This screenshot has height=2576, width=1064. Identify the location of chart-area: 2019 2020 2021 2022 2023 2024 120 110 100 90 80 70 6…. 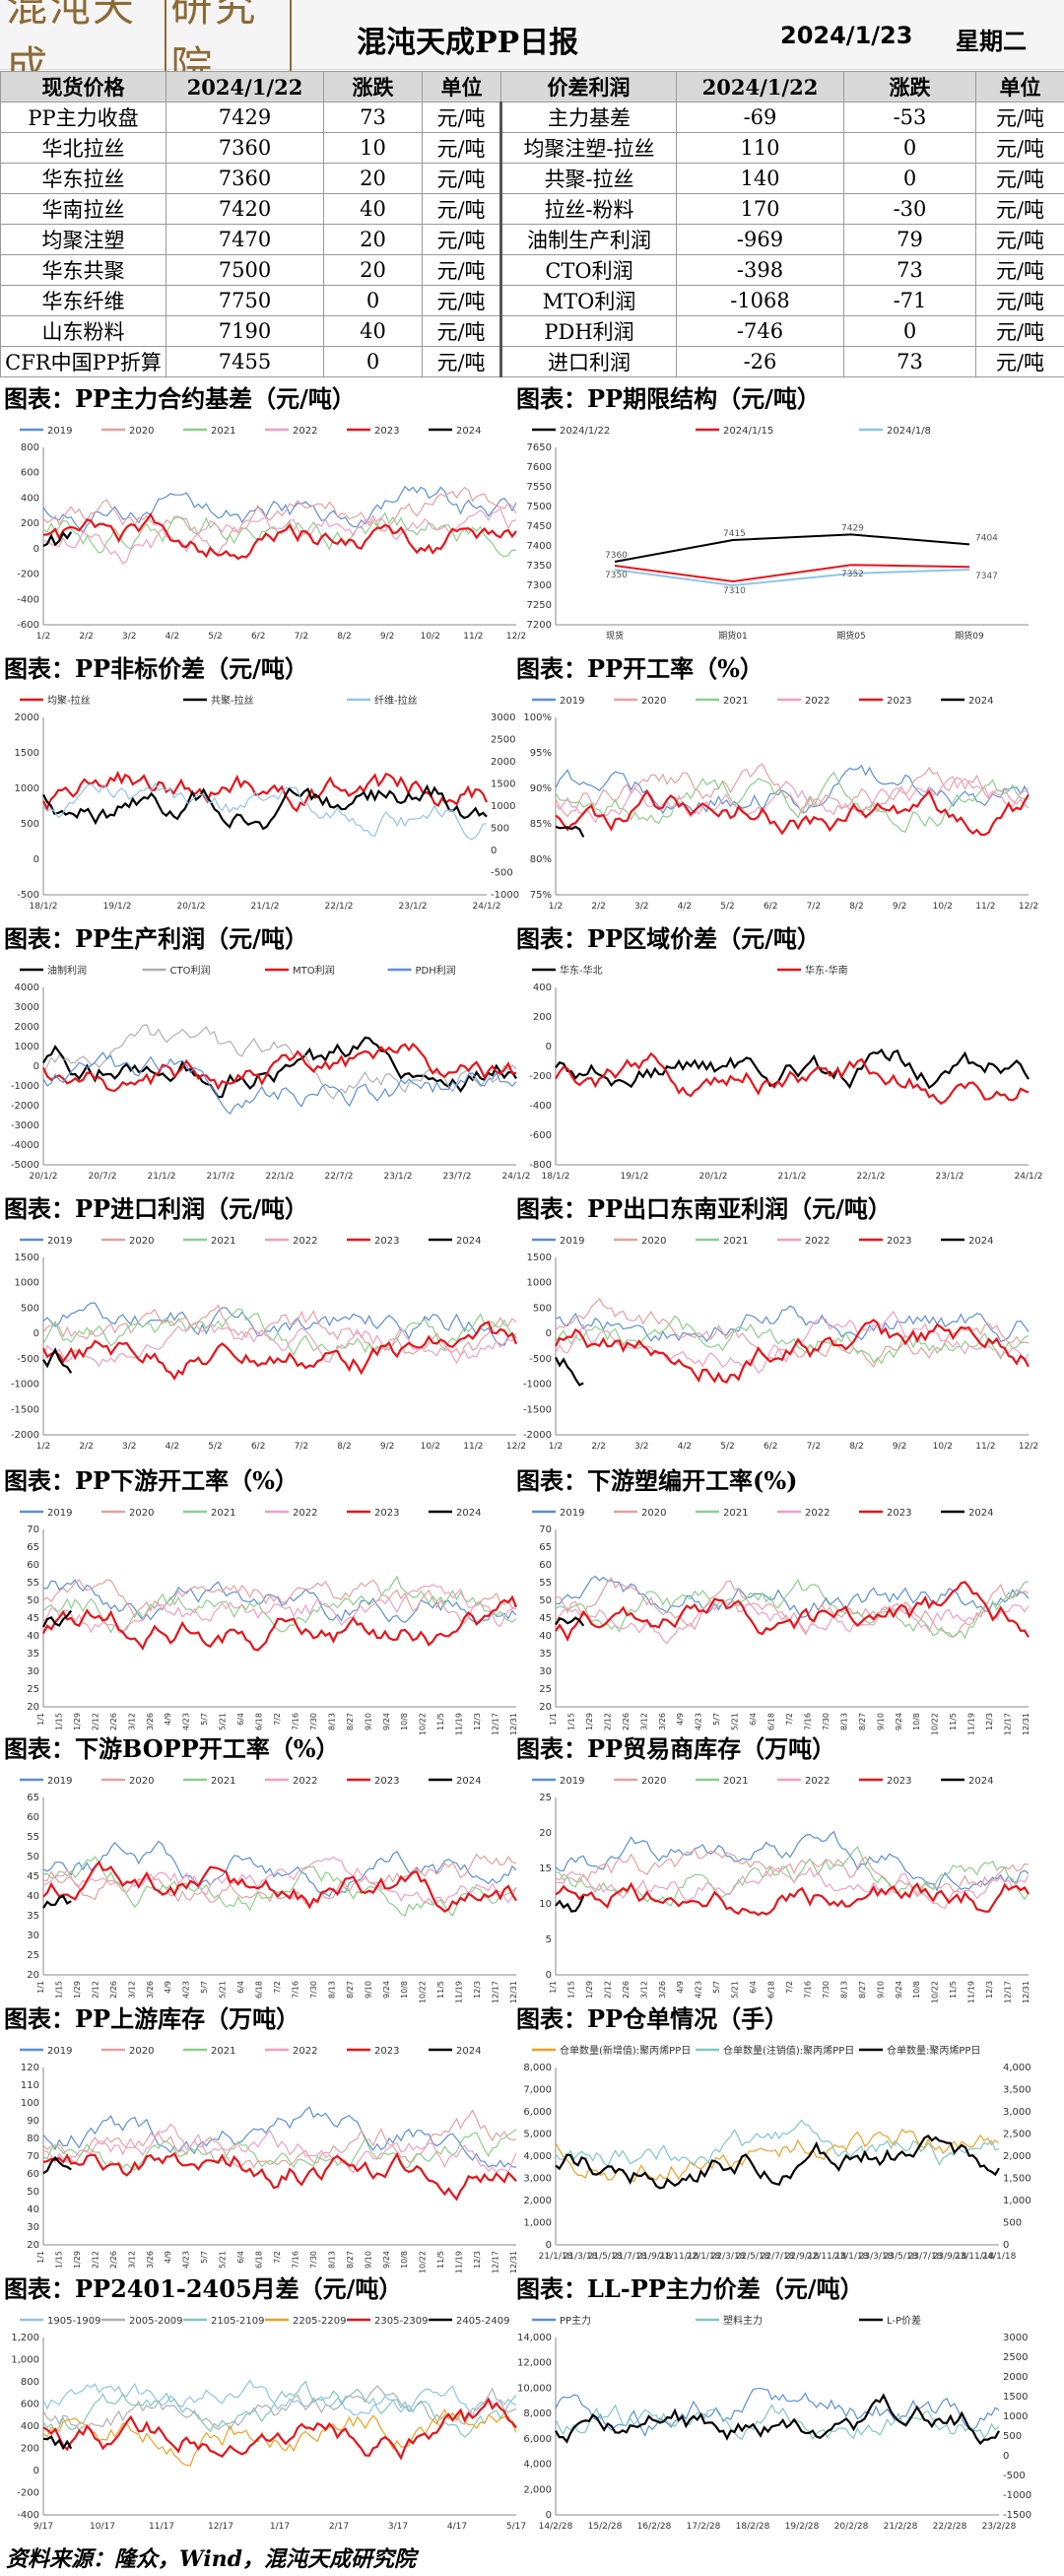
(265, 2156).